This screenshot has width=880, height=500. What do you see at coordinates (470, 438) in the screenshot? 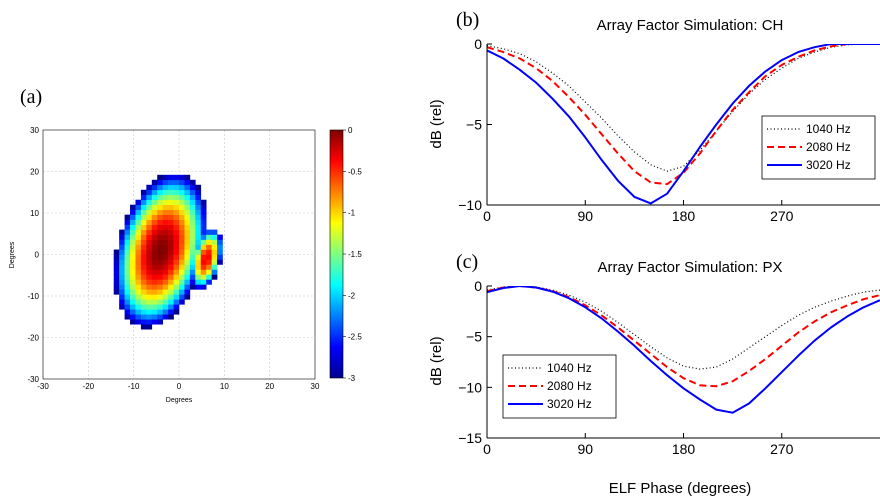
I see `y-tick-label: −15` at bounding box center [470, 438].